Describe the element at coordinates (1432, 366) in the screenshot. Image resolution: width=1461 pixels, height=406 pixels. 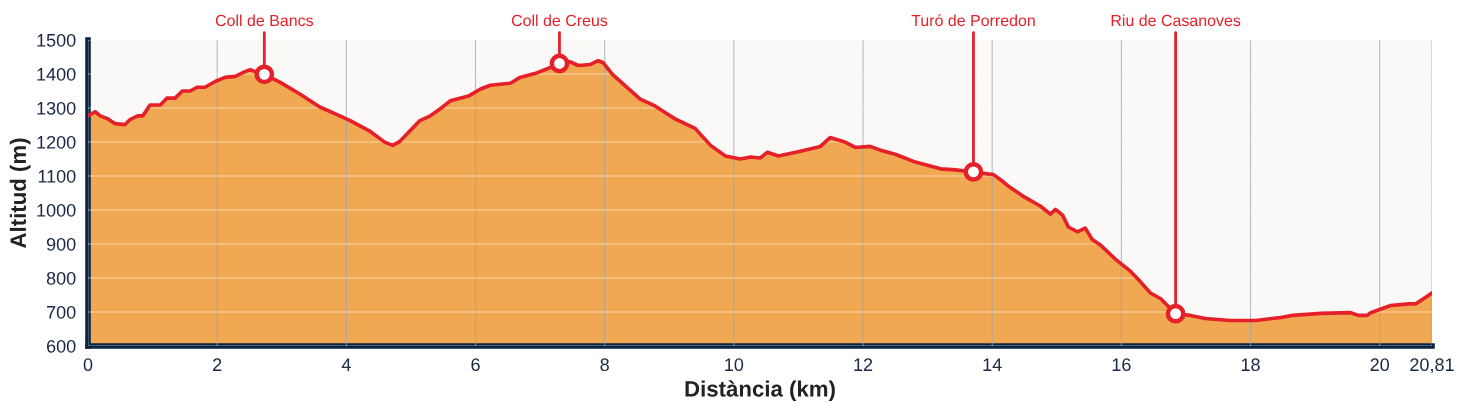
I see `x-tick-label: 20,81` at that location.